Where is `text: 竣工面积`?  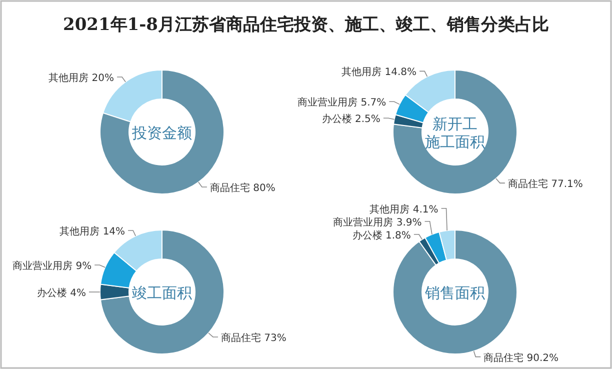
text: 竣工面积 is located at coordinates (162, 293).